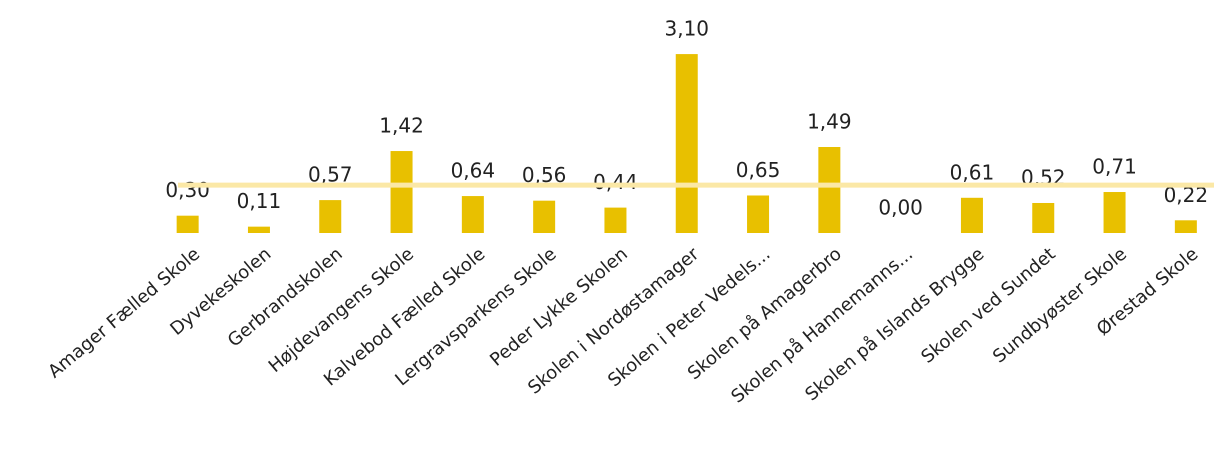  What do you see at coordinates (1060, 306) in the screenshot?
I see `x-tick-label: Sundbyøster Skole` at bounding box center [1060, 306].